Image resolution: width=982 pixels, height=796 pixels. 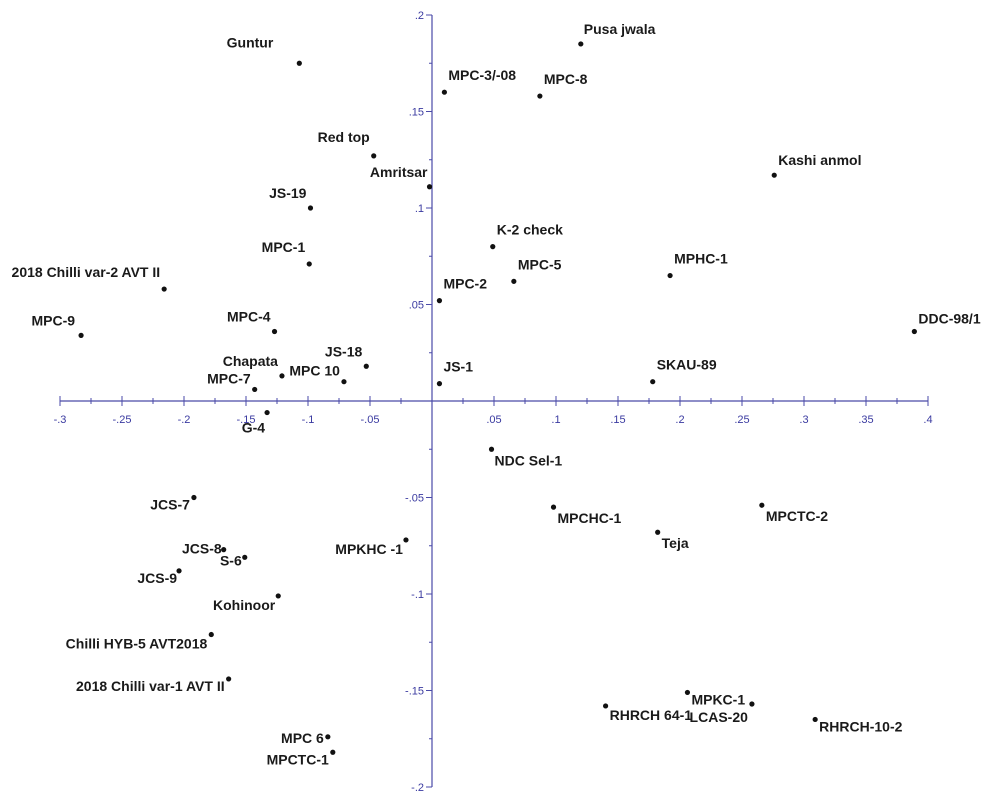 What do you see at coordinates (540, 264) in the screenshot?
I see `point-label: MPC-5` at bounding box center [540, 264].